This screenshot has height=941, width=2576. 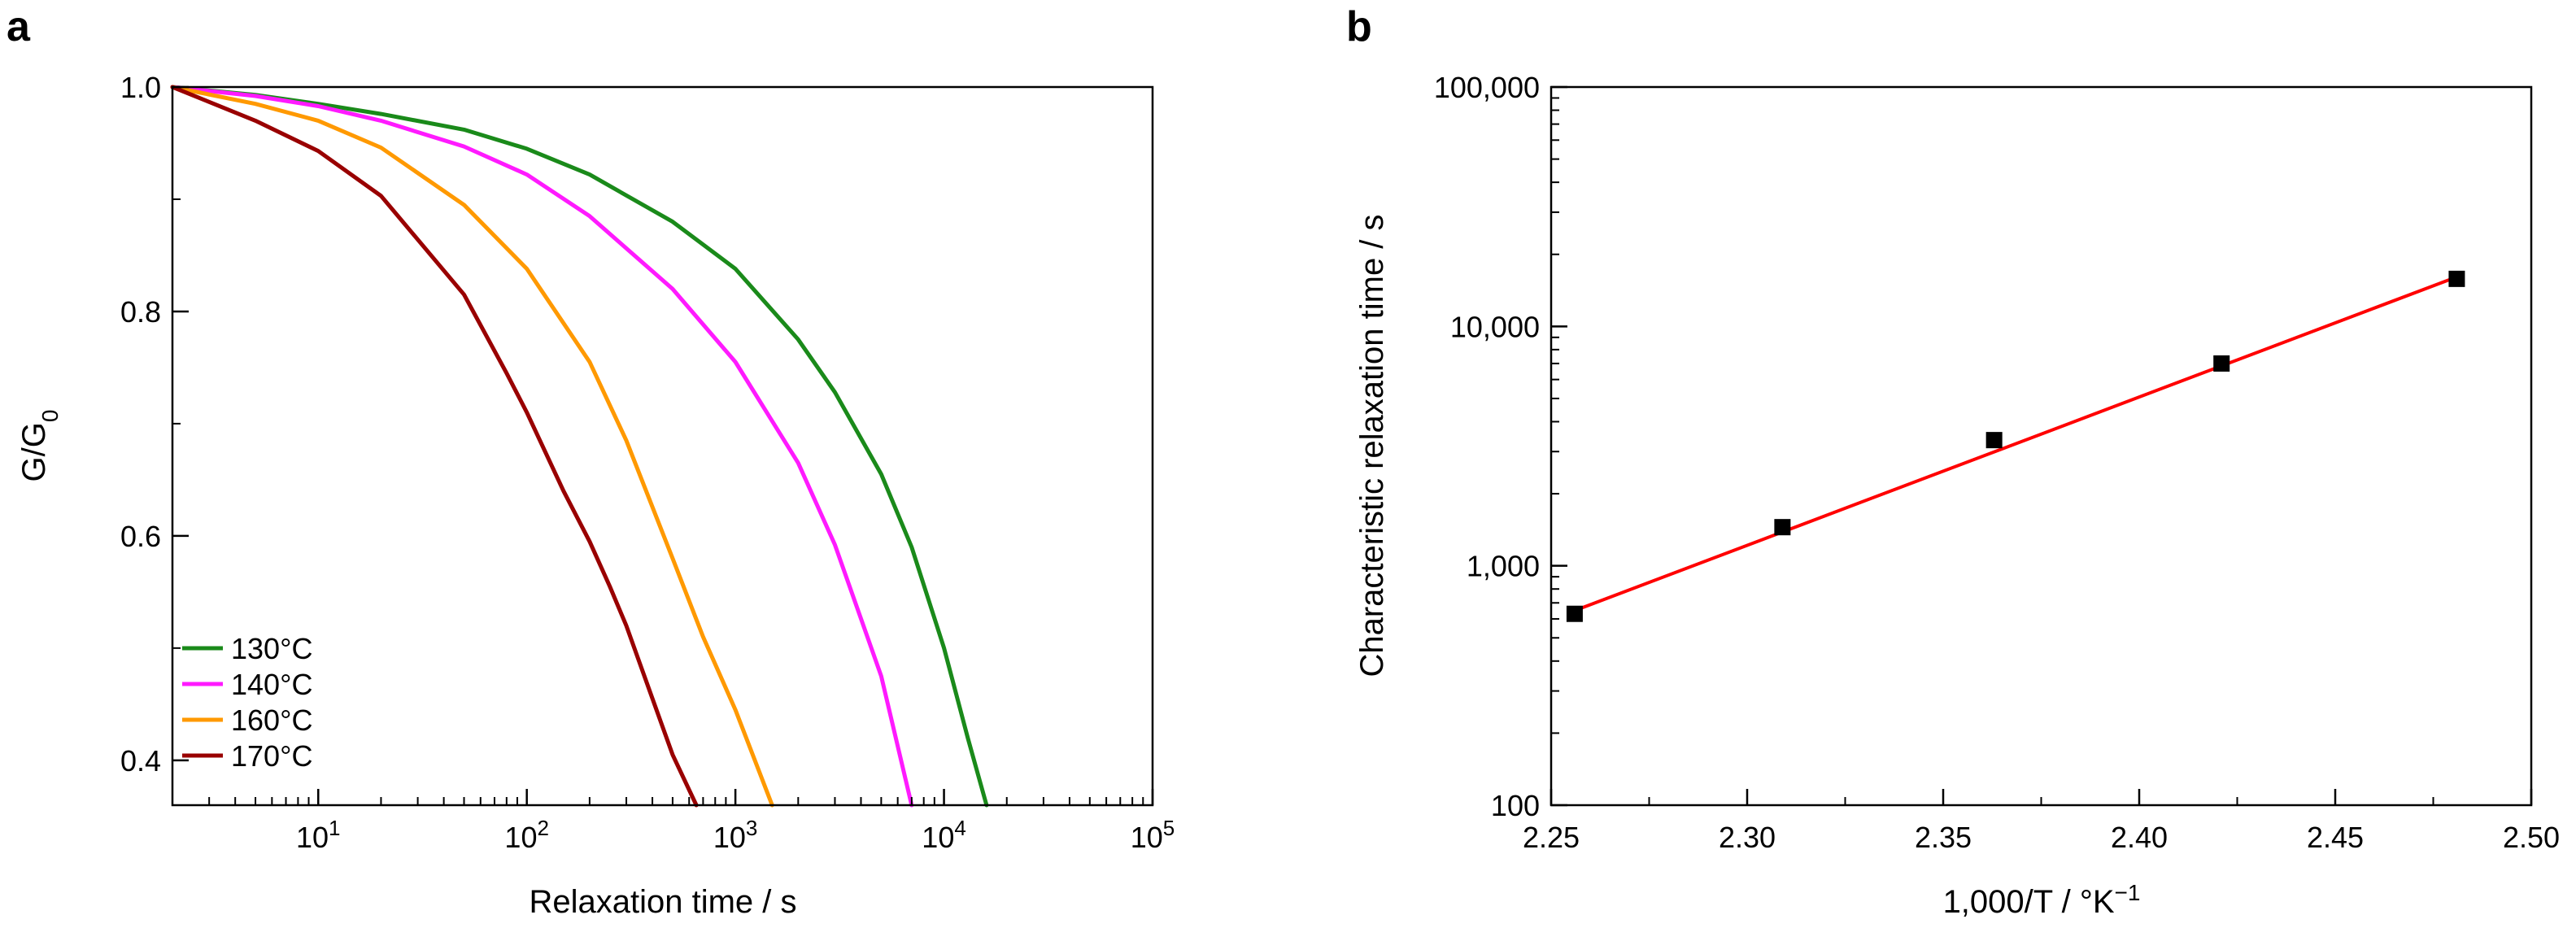 I want to click on legend-label: 130°C, so click(x=271, y=649).